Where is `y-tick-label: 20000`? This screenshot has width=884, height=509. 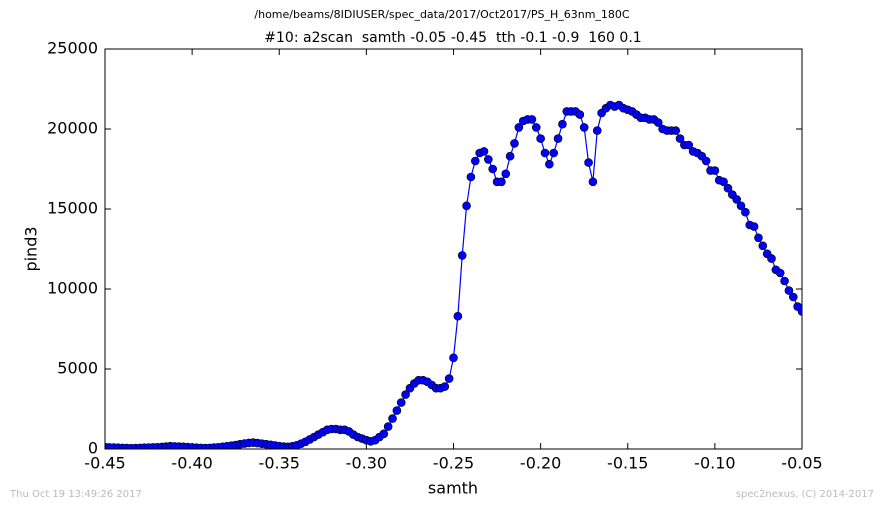 y-tick-label: 20000 is located at coordinates (72, 128).